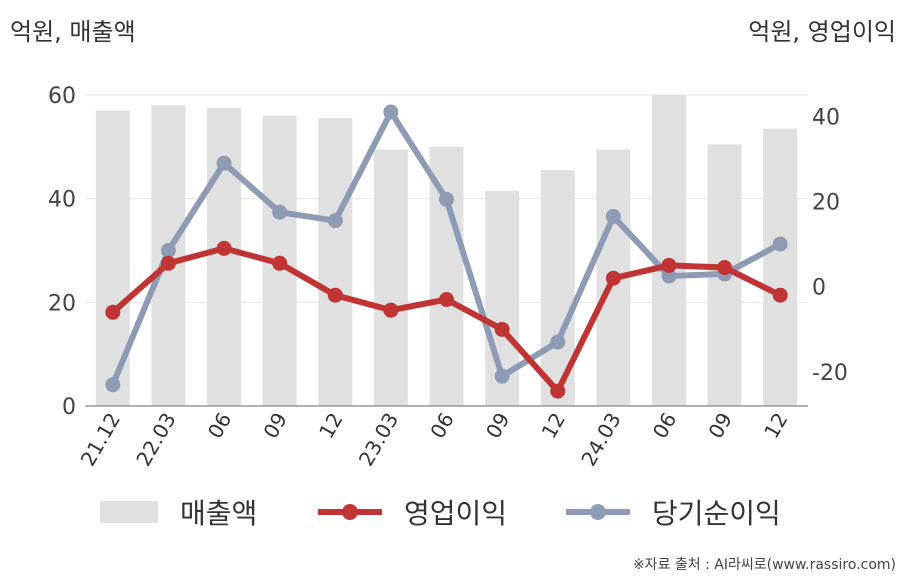  I want to click on legend-label-revenue: 매출액, so click(219, 513).